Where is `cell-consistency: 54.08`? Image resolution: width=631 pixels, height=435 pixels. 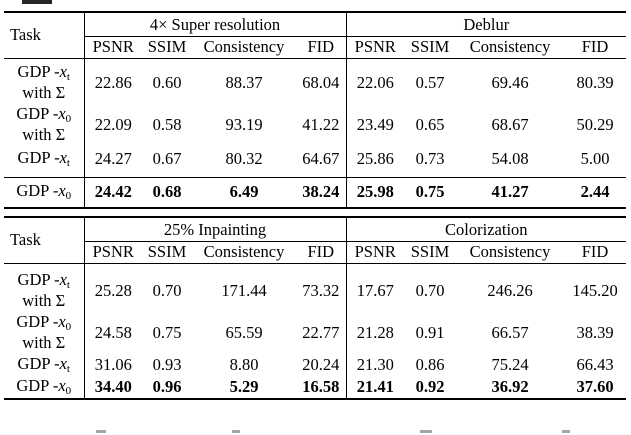 cell-consistency: 54.08 is located at coordinates (510, 158).